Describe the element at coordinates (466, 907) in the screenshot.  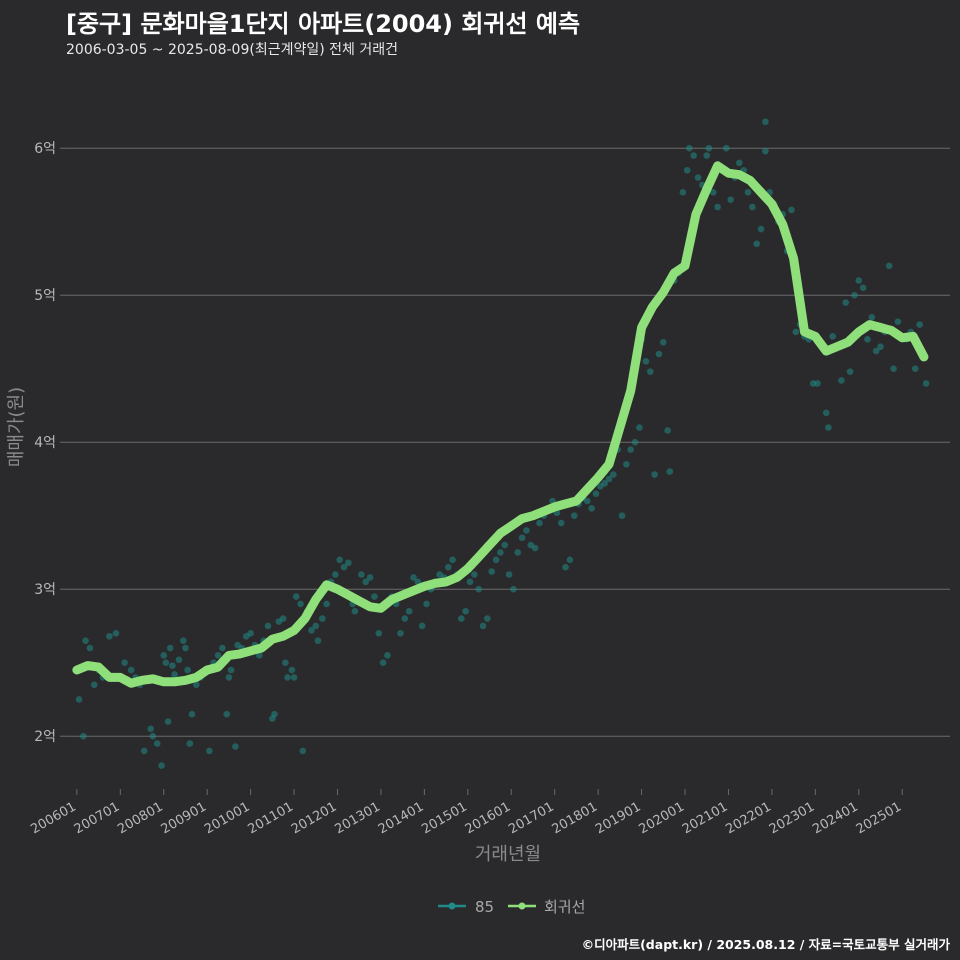
I see `legend-item-85: 85` at that location.